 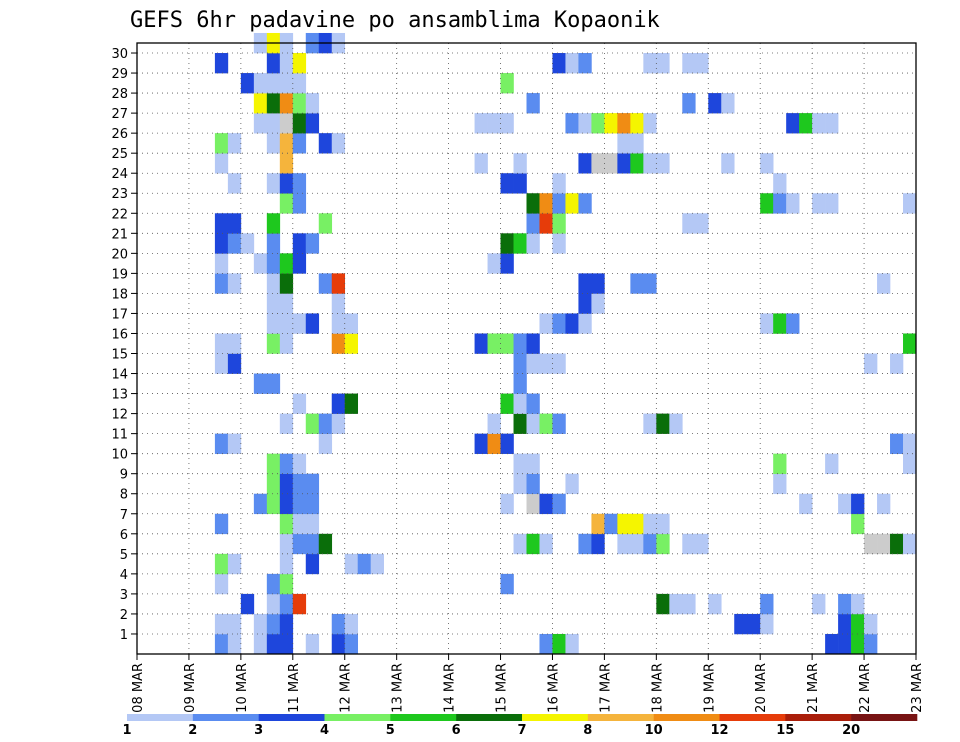 I want to click on x-tick-label: 10 MAR, so click(x=242, y=688).